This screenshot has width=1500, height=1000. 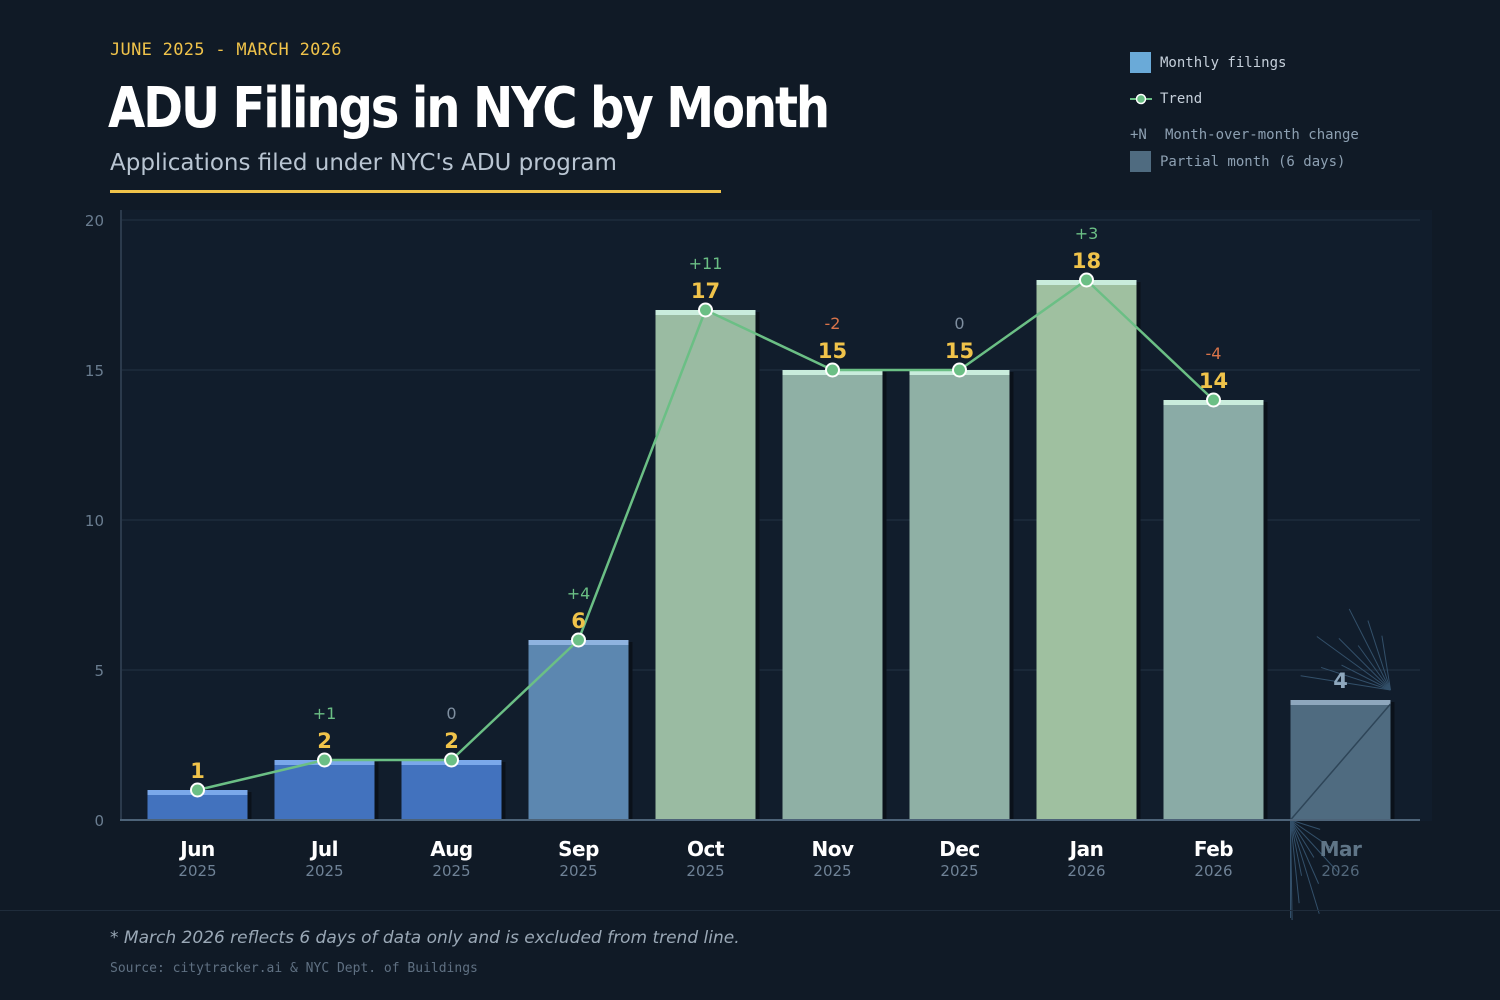 I want to click on y-tick-label: 5, so click(x=99, y=671).